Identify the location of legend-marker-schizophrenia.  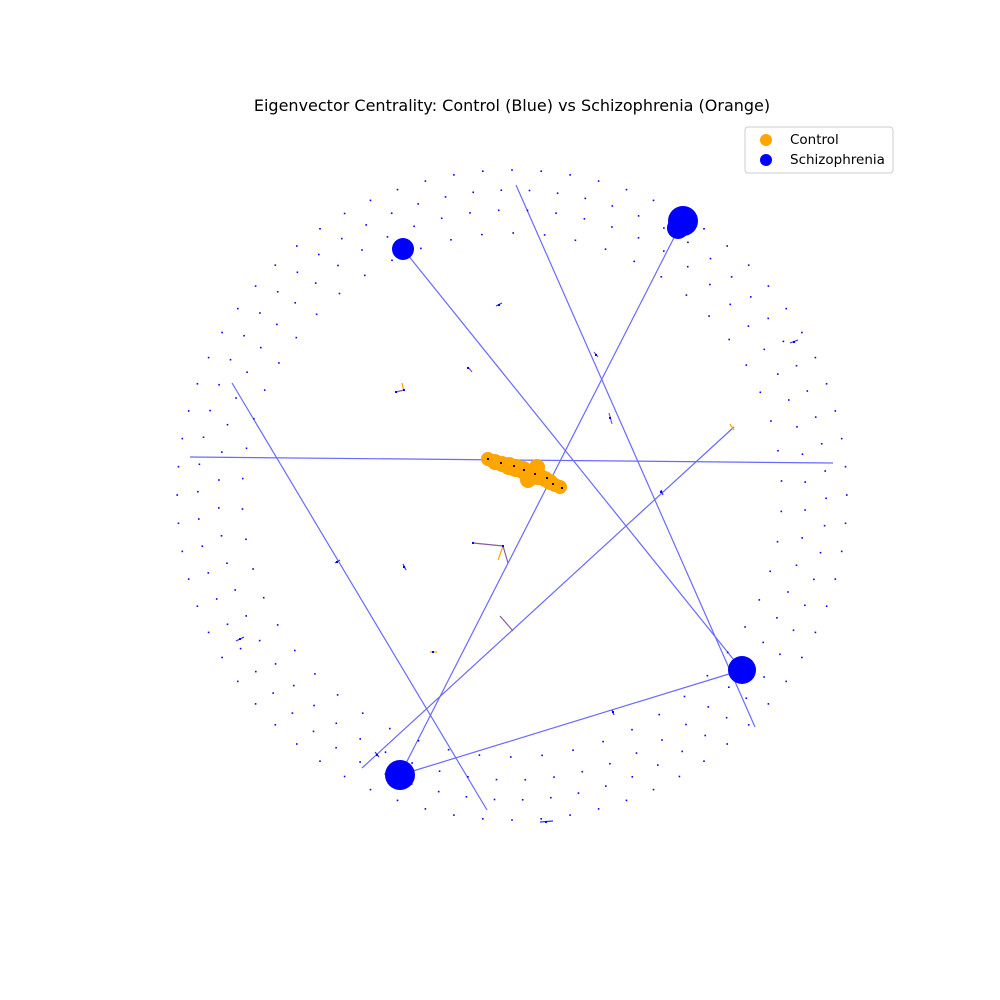
(766, 160).